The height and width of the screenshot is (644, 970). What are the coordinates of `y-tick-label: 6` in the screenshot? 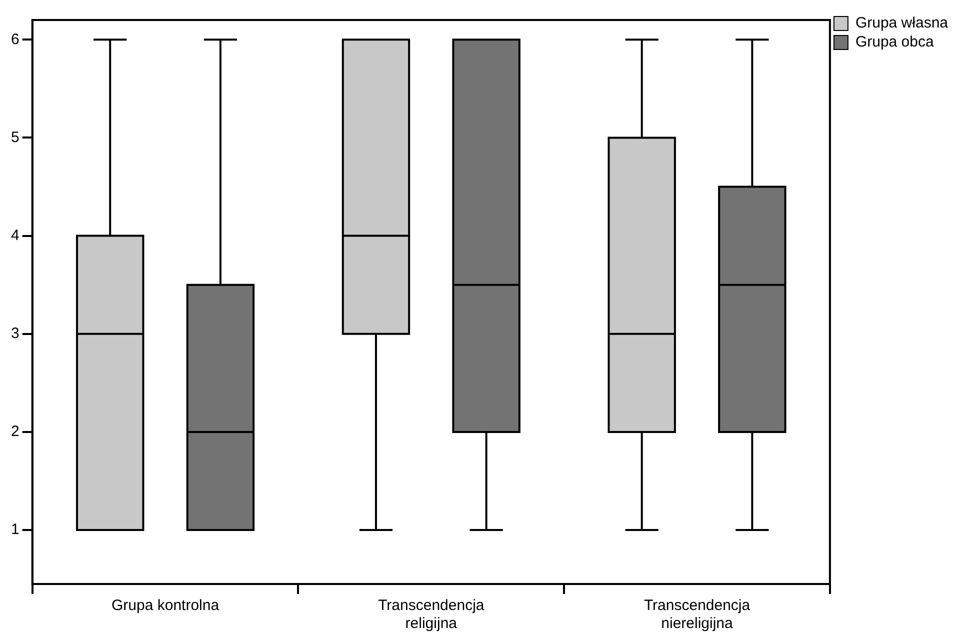 It's located at (15, 39).